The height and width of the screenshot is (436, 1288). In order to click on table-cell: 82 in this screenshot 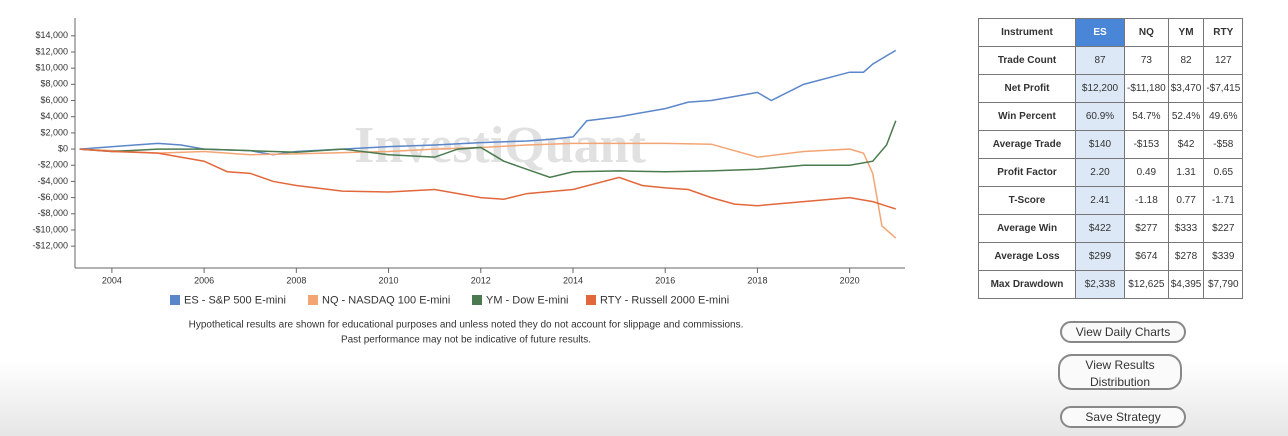, I will do `click(1186, 60)`.